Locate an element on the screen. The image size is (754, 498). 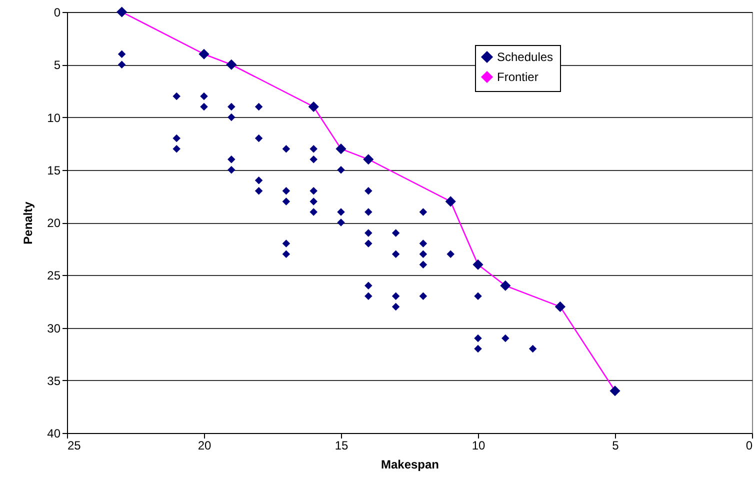
y-axis-title: Penalty is located at coordinates (28, 222).